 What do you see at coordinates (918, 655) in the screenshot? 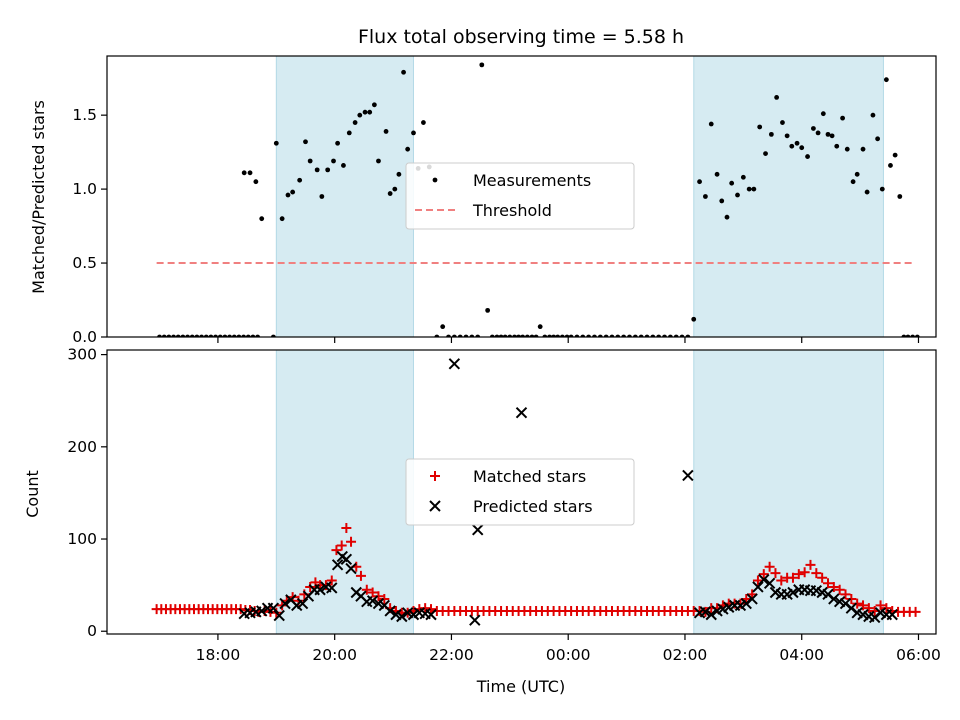
I see `xtick-label-6: 06:00` at bounding box center [918, 655].